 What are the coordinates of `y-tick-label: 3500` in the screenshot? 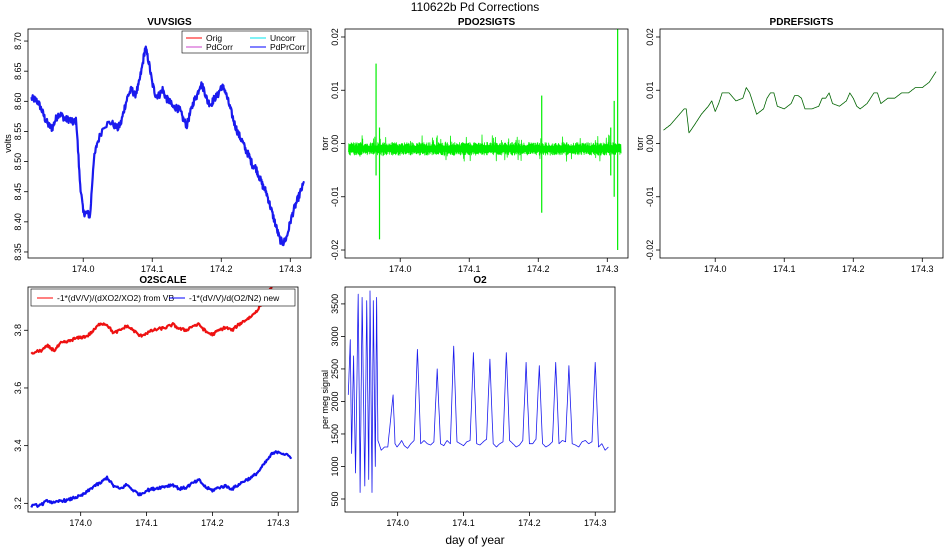 It's located at (335, 304).